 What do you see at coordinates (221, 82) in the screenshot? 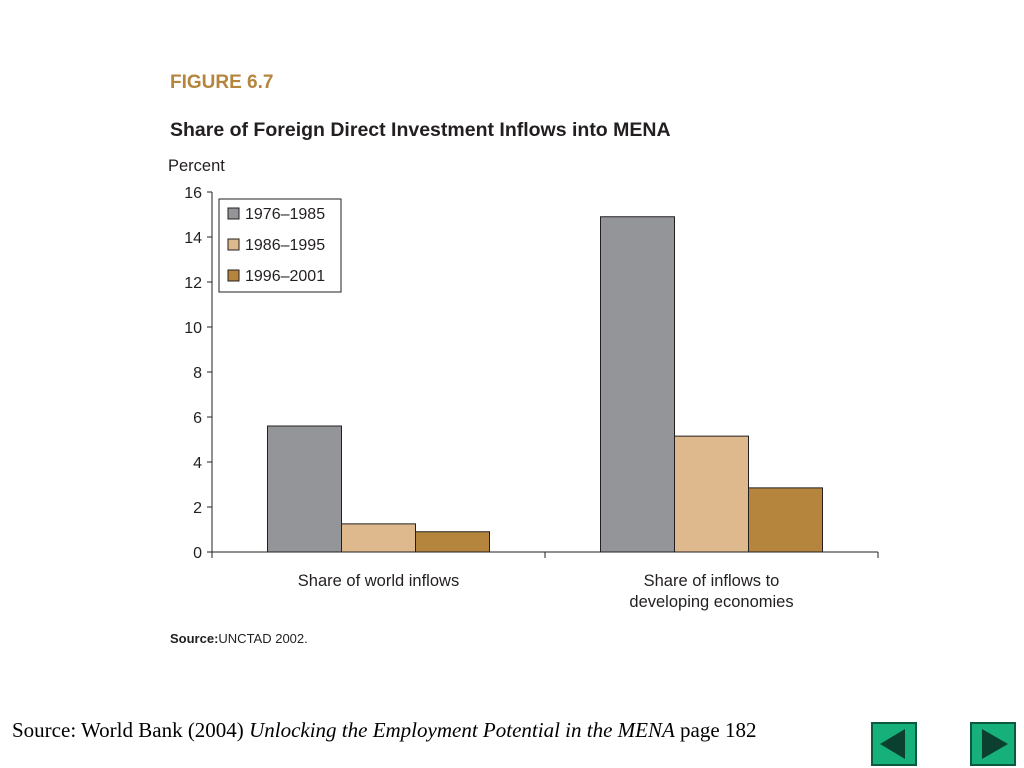
I see `figure-label: FIGURE 6.7` at bounding box center [221, 82].